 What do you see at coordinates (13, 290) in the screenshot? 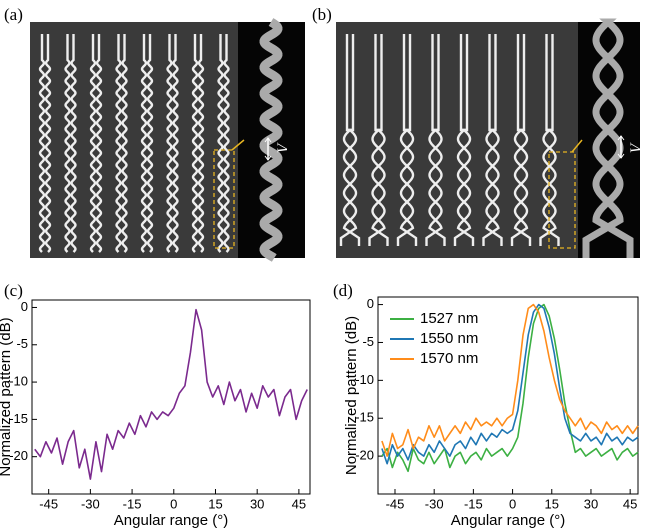
I see `panel-label: (c)` at bounding box center [13, 290].